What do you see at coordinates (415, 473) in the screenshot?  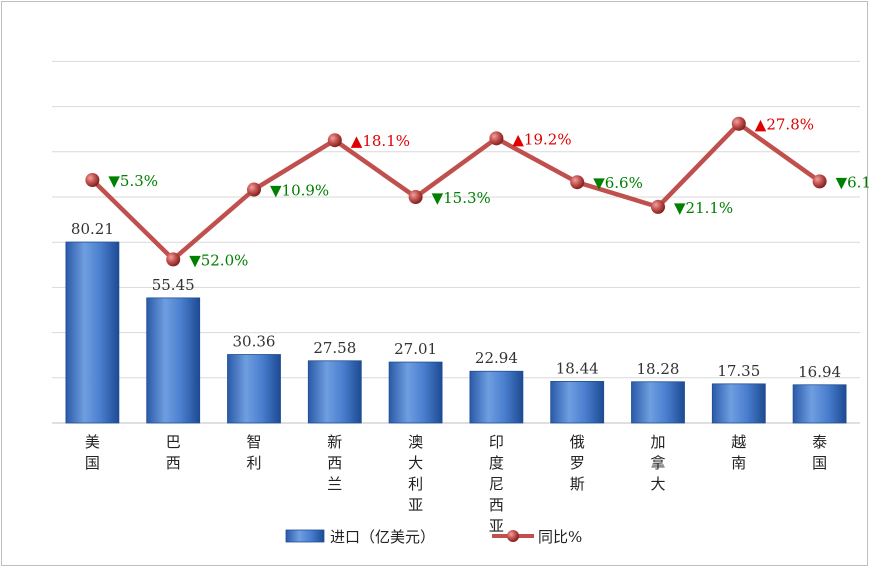 I see `x-tick-label: 澳大利亚` at bounding box center [415, 473].